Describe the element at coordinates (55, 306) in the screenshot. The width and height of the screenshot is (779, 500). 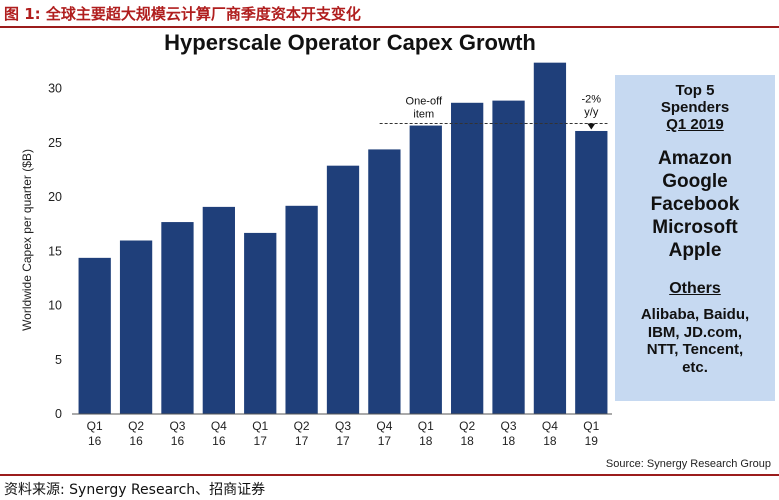
I see `y-tick-label: 10` at that location.